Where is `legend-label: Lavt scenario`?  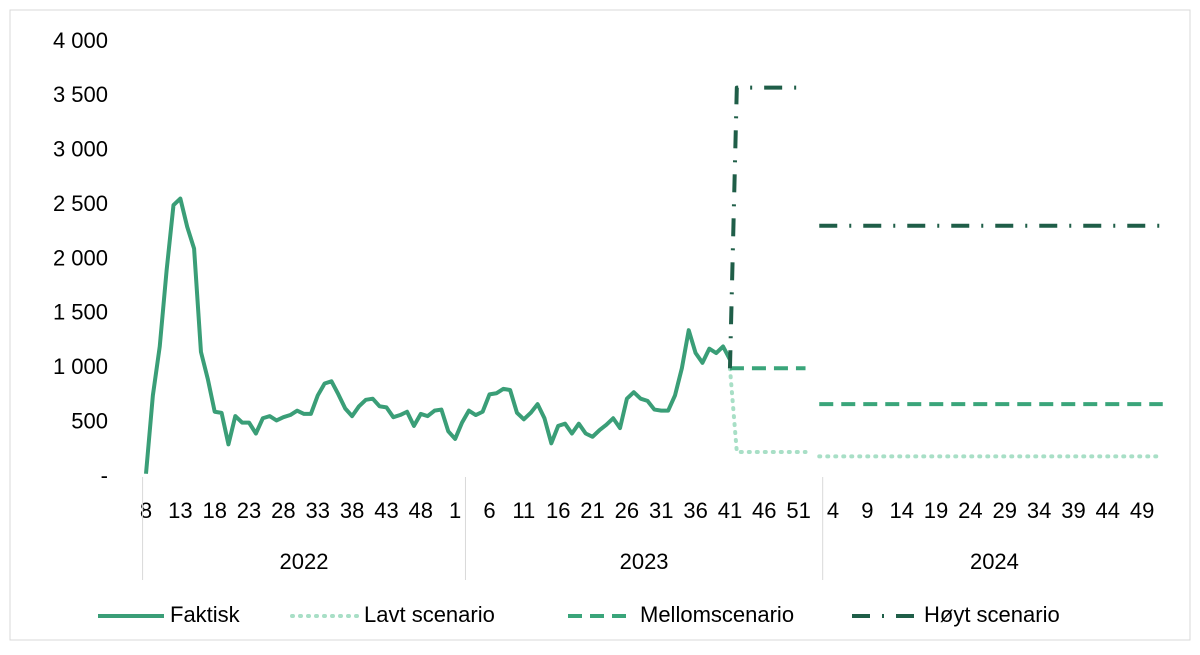 legend-label: Lavt scenario is located at coordinates (429, 614).